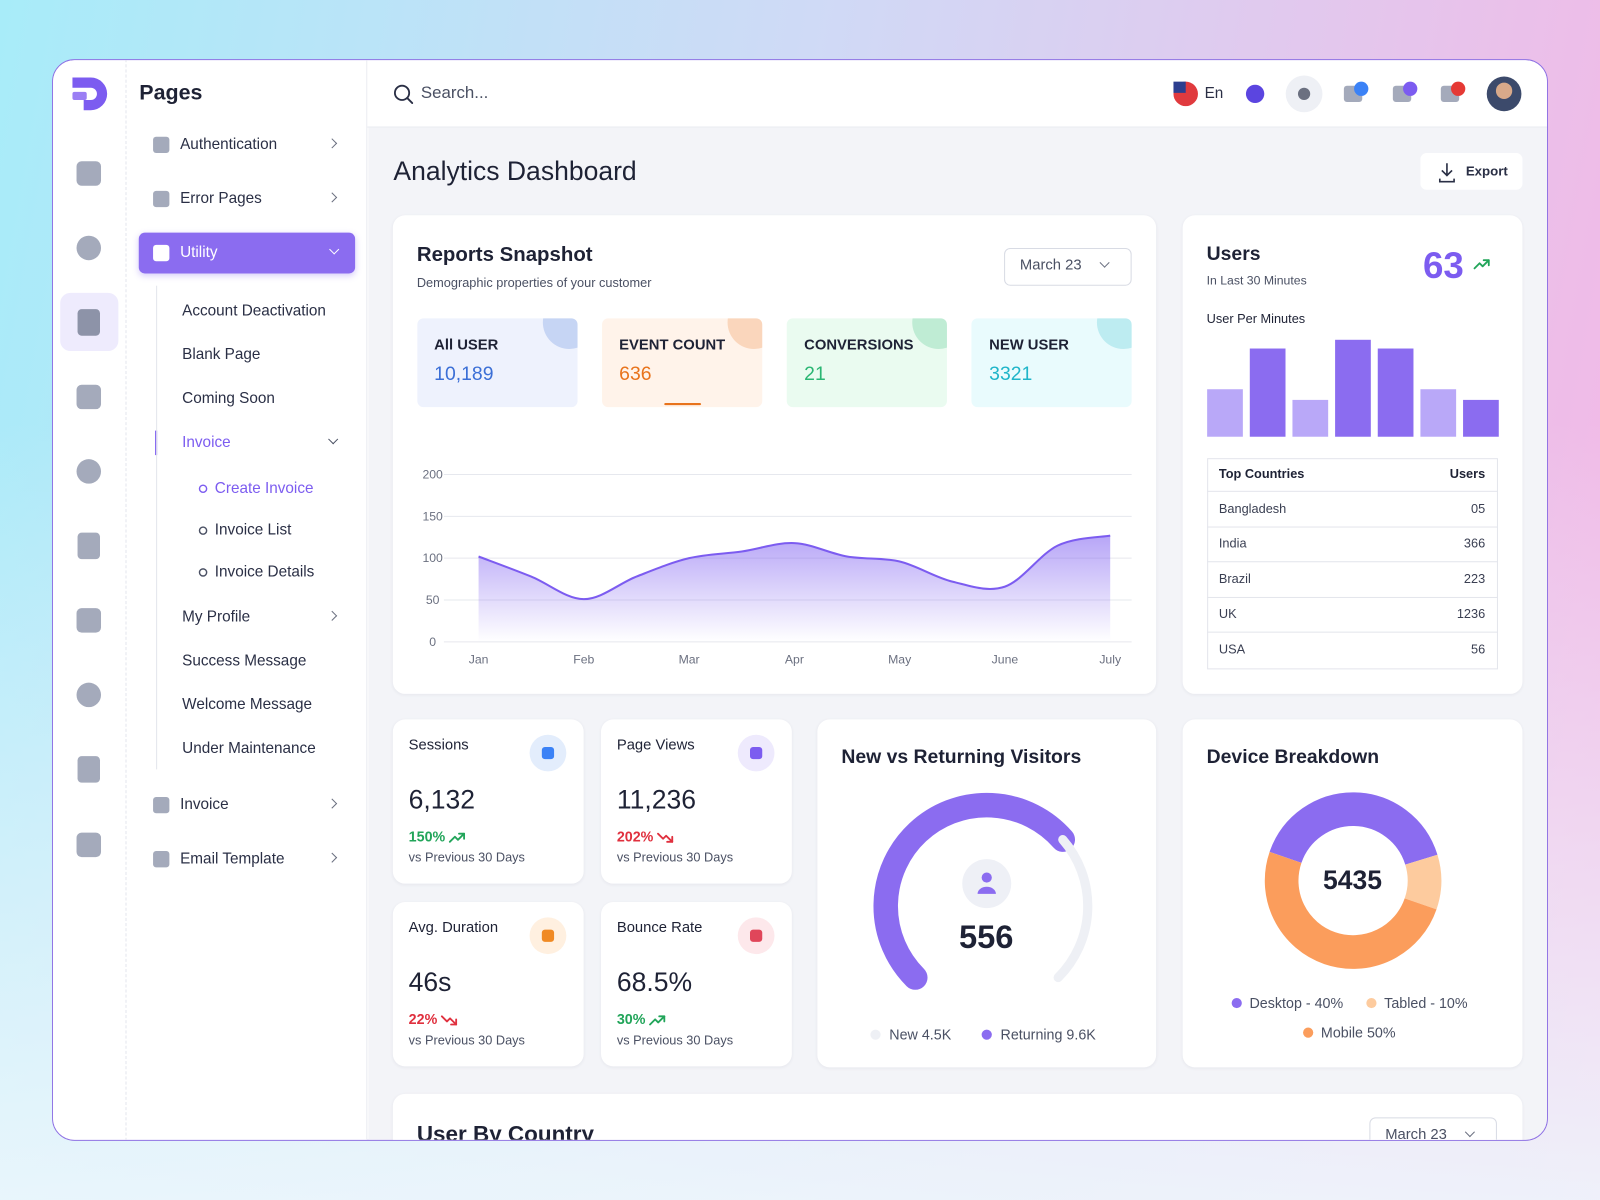  I want to click on legend-name: New, so click(903, 1033).